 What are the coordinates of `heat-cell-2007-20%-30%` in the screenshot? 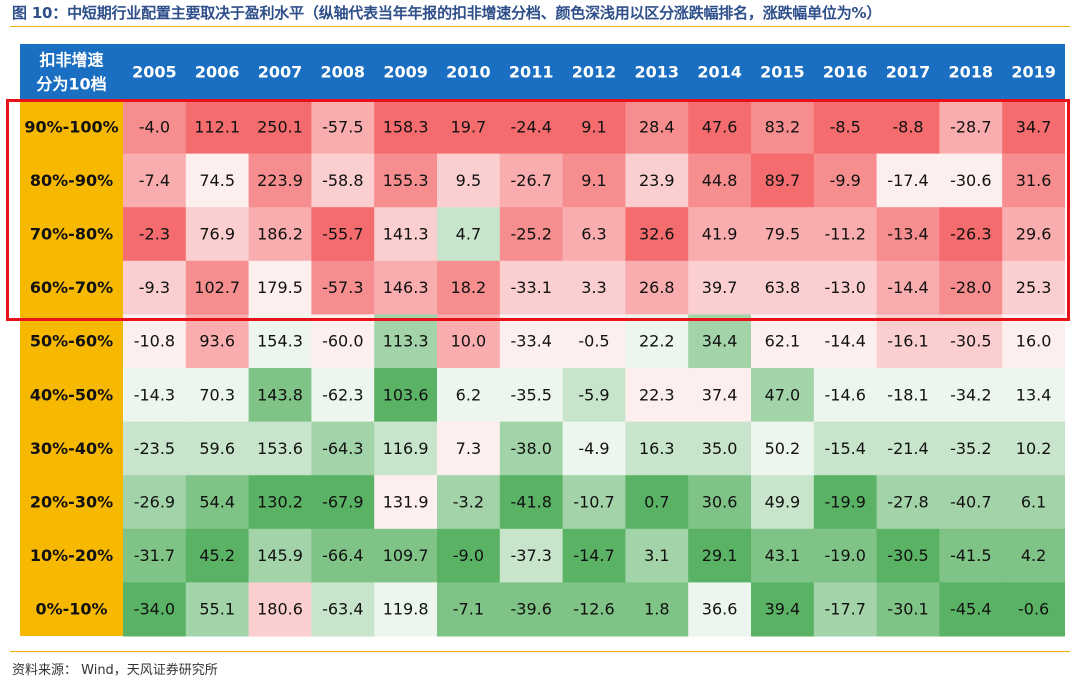 It's located at (280, 502).